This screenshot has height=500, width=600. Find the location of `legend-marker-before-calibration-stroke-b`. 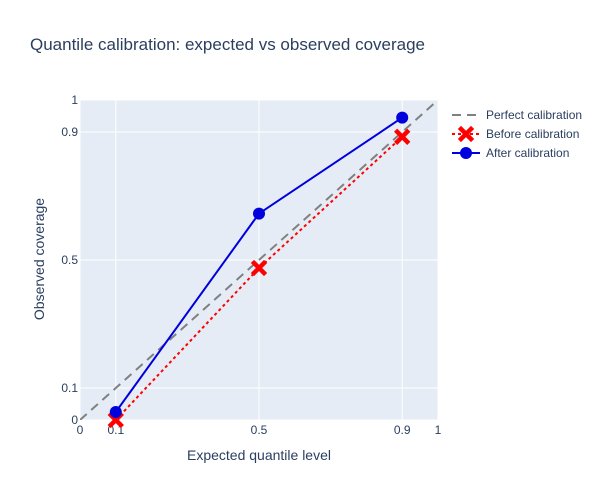

legend-marker-before-calibration-stroke-b is located at coordinates (466, 134).